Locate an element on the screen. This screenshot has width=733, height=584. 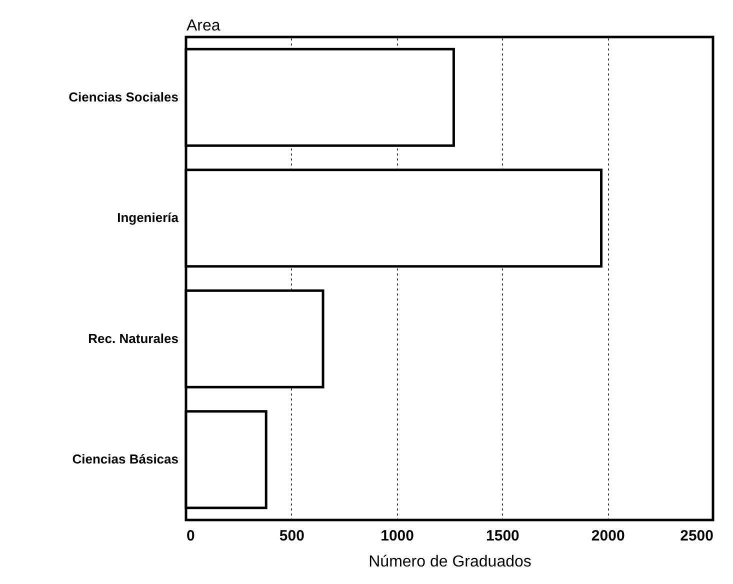
y-tick-label: Ingeniería is located at coordinates (148, 218).